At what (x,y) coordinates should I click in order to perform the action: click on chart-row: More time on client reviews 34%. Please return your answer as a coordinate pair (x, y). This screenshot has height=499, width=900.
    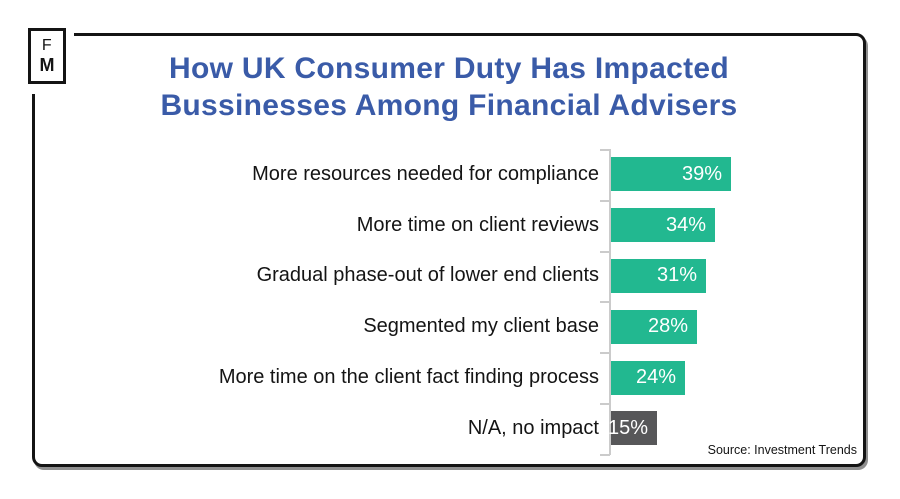
    Looking at the image, I should click on (444, 225).